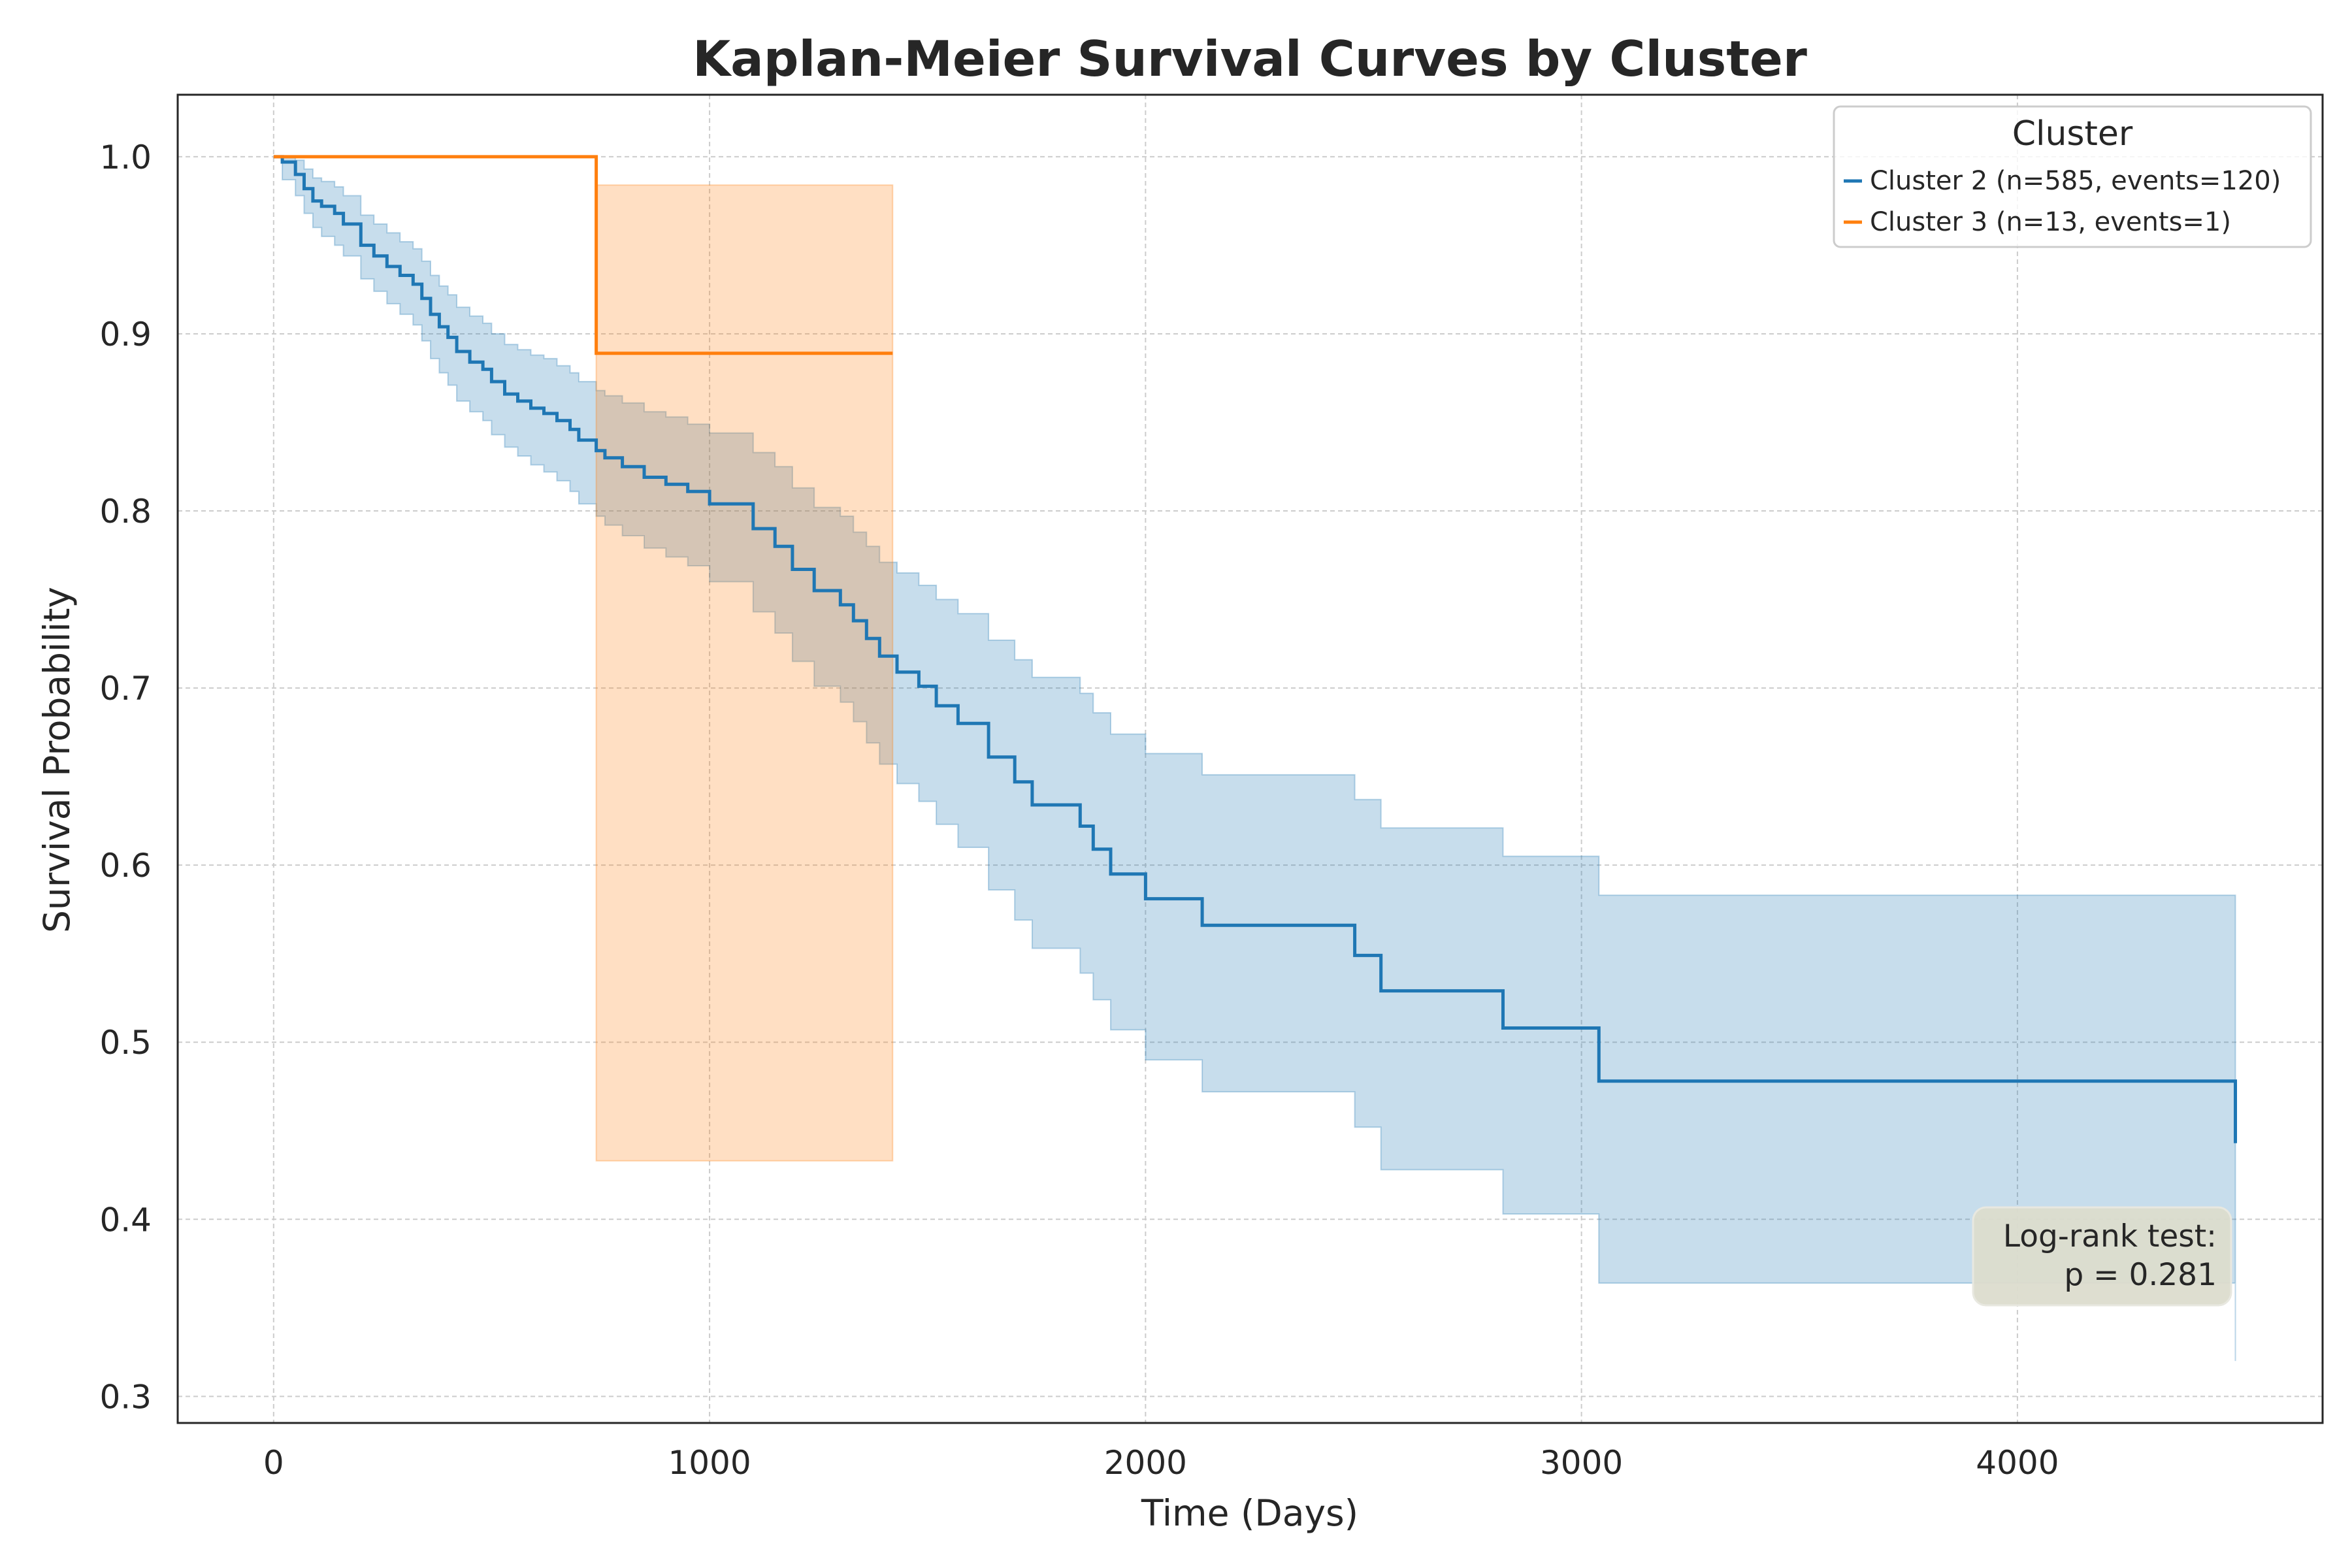 The height and width of the screenshot is (1568, 2352). Describe the element at coordinates (2110, 1236) in the screenshot. I see `annotation-line-1: Log-rank test:` at that location.